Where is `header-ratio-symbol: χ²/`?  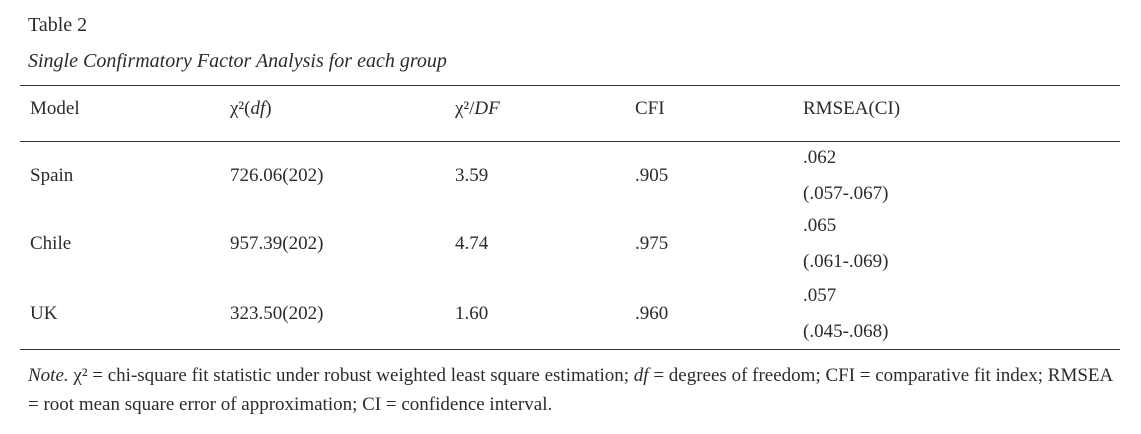
header-ratio-symbol: χ²/ is located at coordinates (465, 108).